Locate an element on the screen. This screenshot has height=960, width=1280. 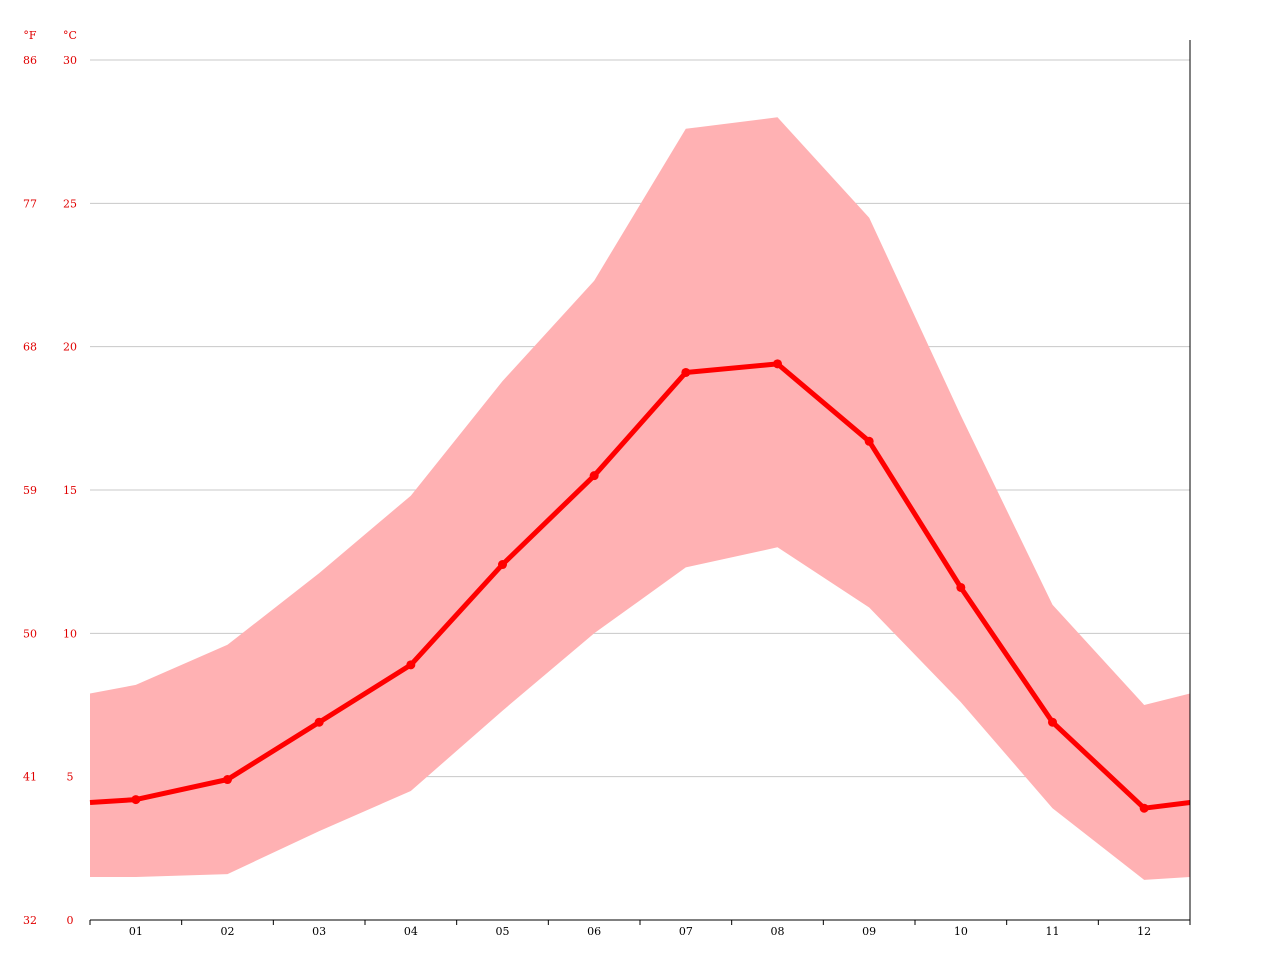
y-tick-f-41: 41 is located at coordinates (30, 777).